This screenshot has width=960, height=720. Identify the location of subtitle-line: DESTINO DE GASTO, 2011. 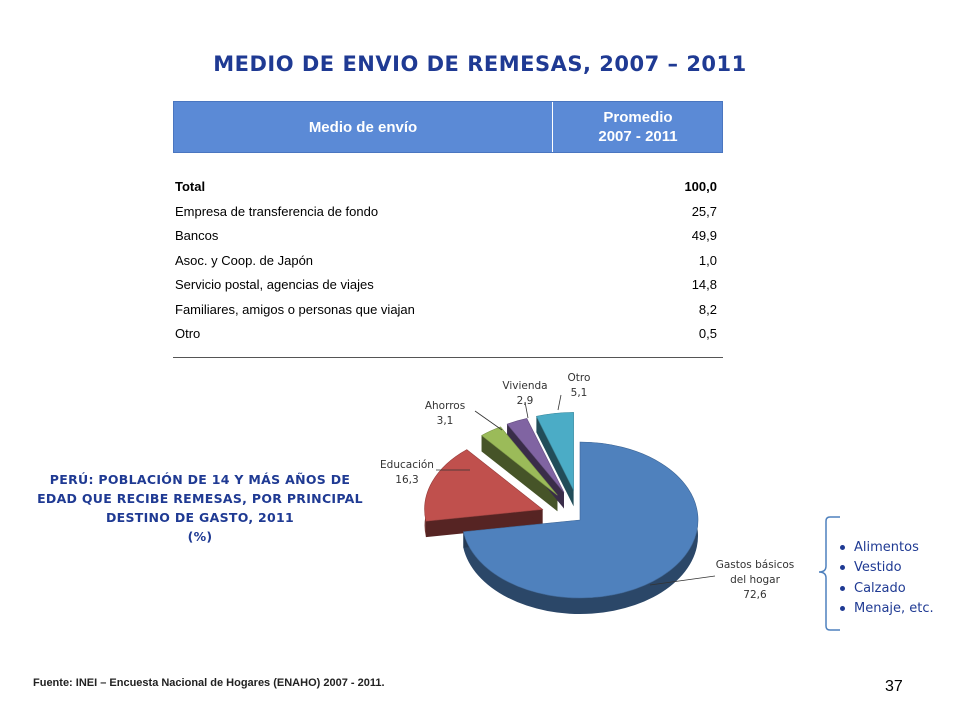
(200, 517).